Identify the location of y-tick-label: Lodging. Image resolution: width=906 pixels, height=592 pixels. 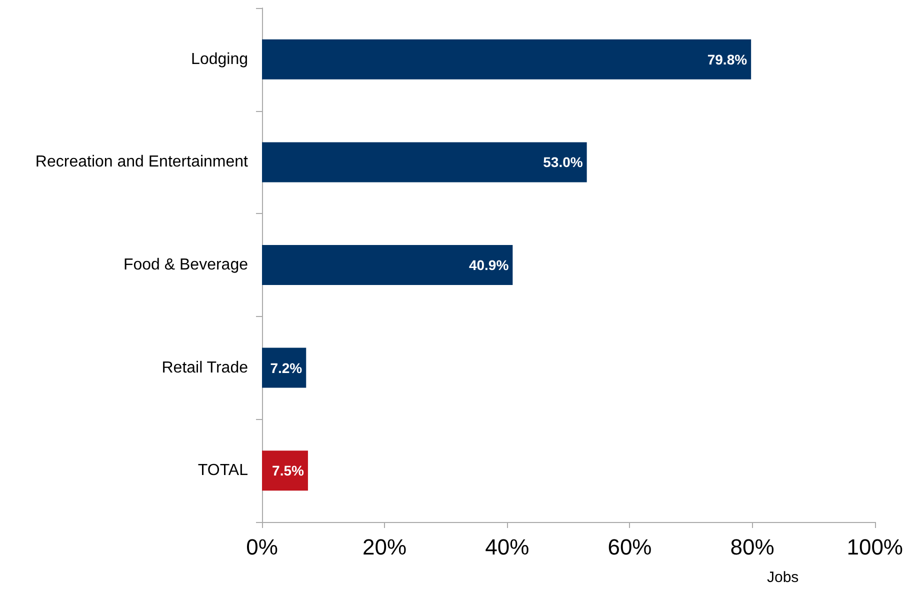
(219, 59).